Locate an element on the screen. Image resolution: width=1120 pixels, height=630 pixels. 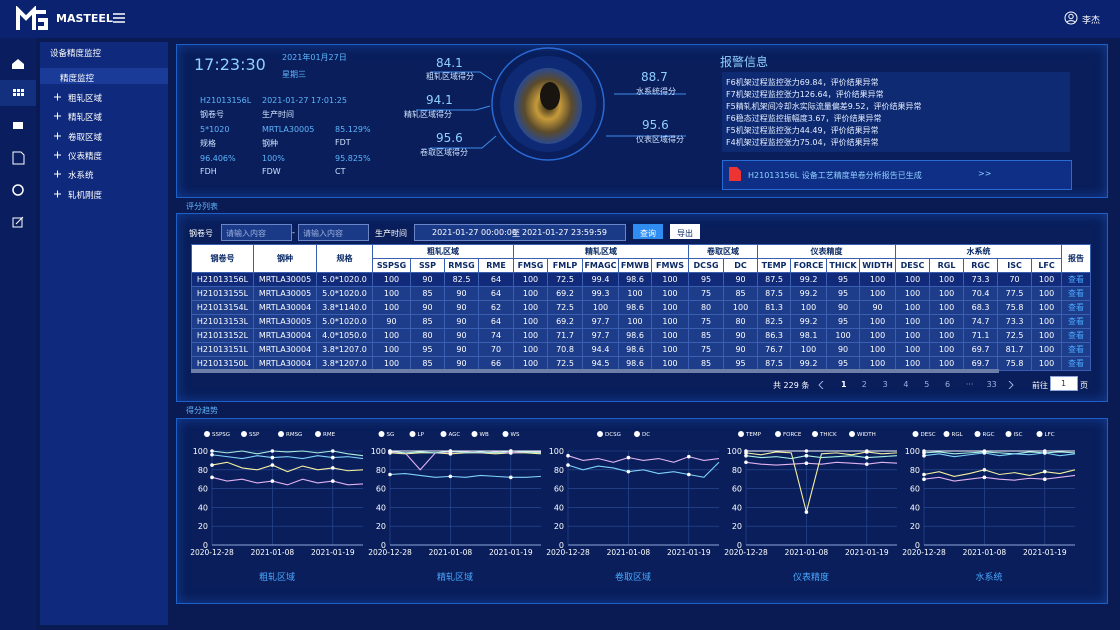
menu-item: 卷取区域 is located at coordinates (85, 137).